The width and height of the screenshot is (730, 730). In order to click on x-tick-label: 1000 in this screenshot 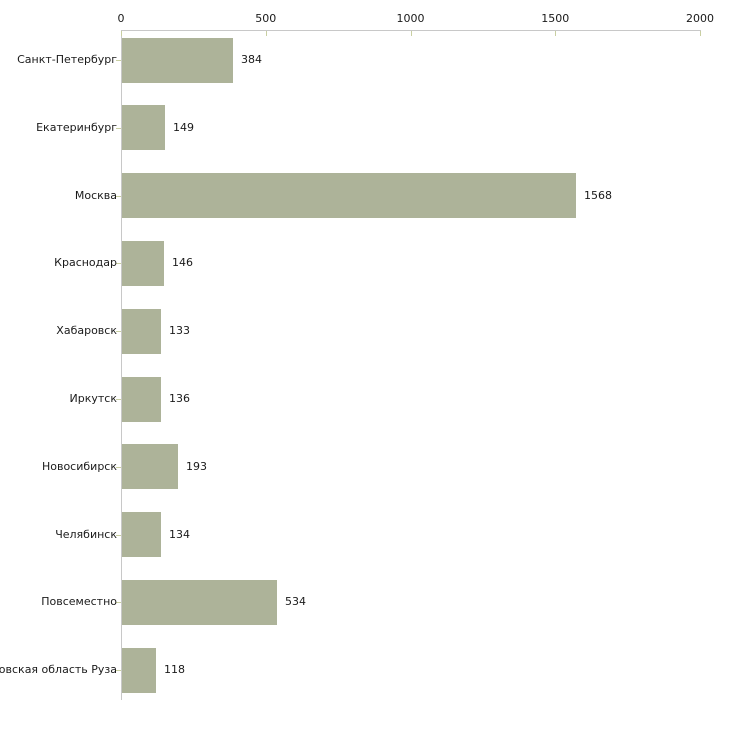, I will do `click(410, 18)`.